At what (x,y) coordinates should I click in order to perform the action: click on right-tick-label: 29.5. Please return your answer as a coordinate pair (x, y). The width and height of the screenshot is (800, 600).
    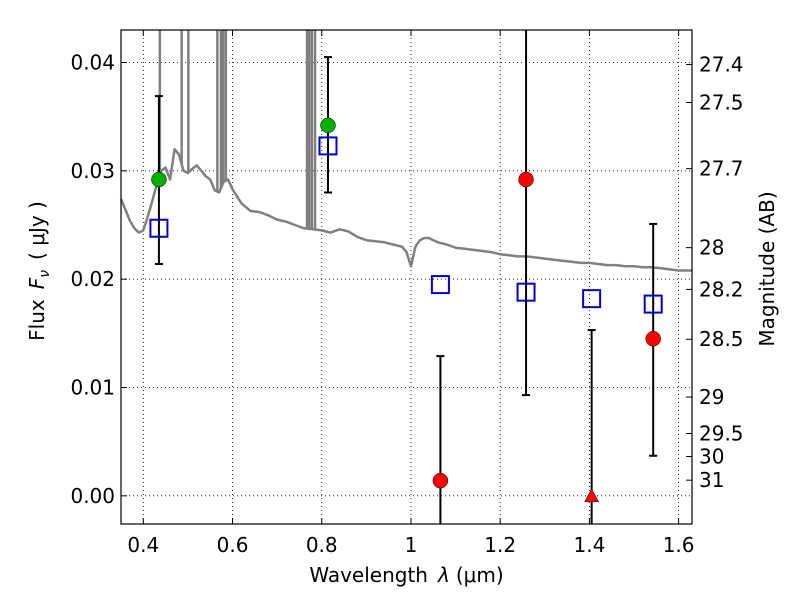
    Looking at the image, I should click on (721, 433).